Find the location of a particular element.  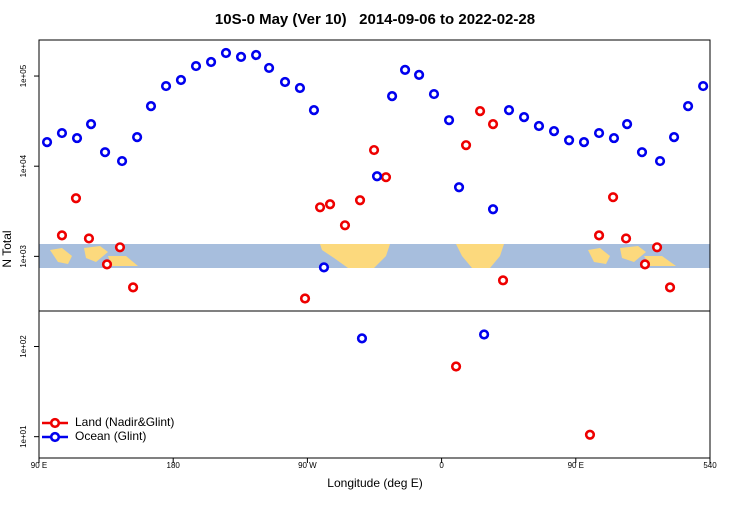

y-axis-label: N Total is located at coordinates (7, 248).